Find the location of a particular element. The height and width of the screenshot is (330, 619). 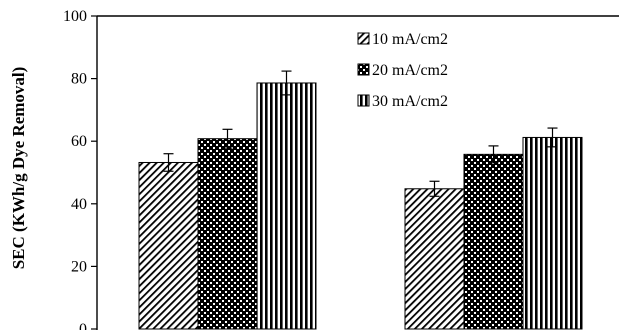

legend-label: 10 mA/cm2 is located at coordinates (410, 39).